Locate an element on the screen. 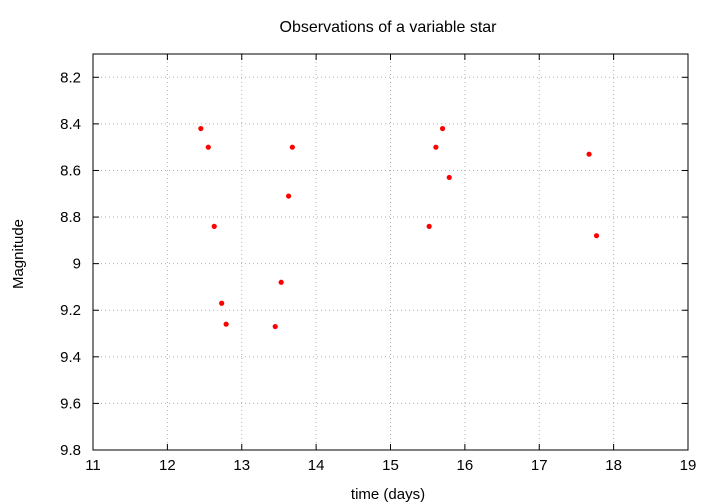  y-tick-label: 8.6 is located at coordinates (70, 170).